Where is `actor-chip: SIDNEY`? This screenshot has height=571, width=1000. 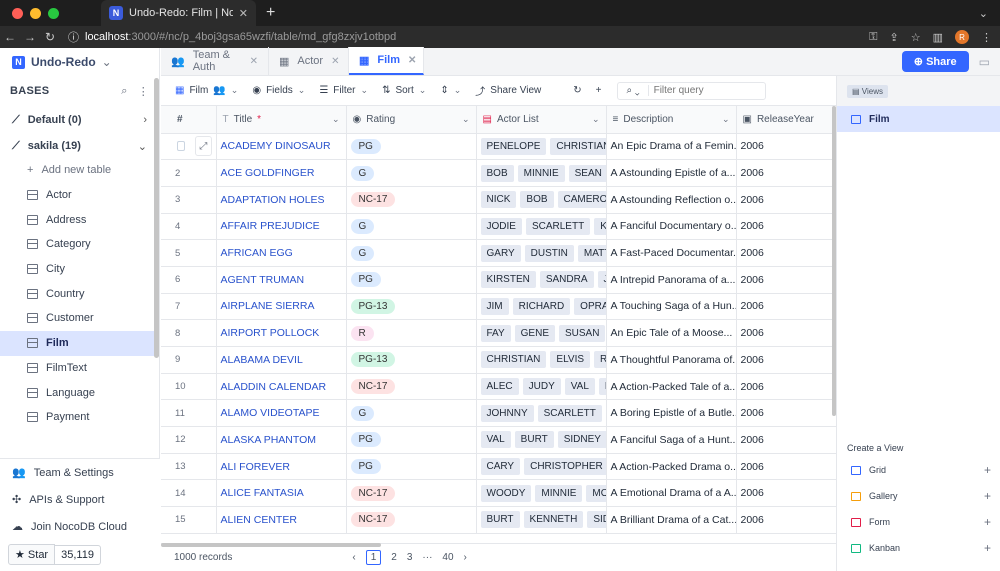 actor-chip: SIDNEY is located at coordinates (581, 440).